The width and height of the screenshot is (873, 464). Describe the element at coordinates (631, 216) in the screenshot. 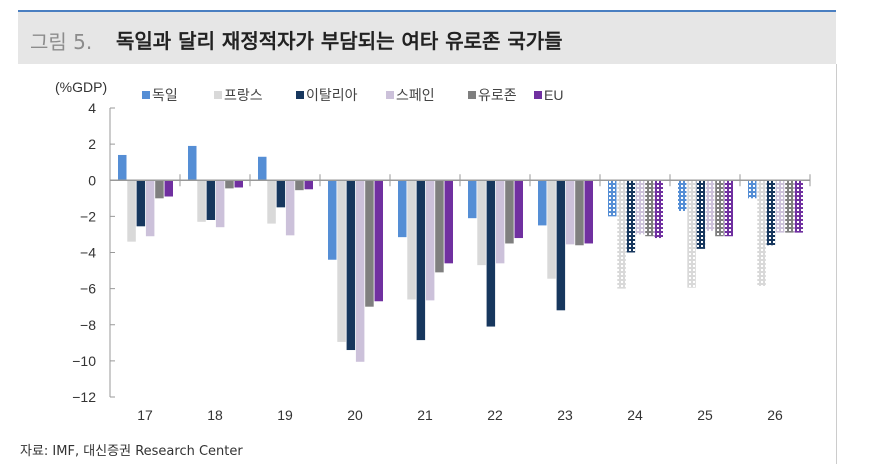

I see `bar-이탈리아-24` at that location.